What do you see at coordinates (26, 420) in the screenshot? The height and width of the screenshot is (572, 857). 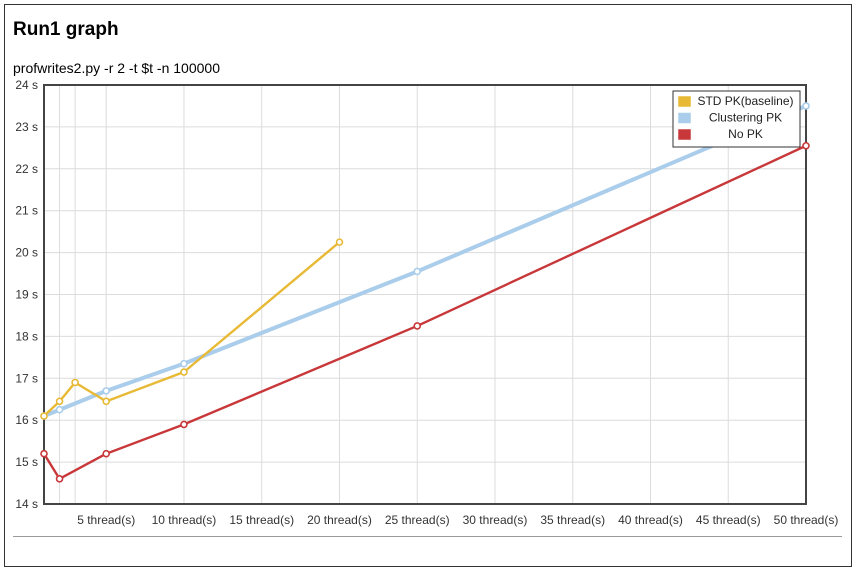 I see `y-tick-label: 16 s` at bounding box center [26, 420].